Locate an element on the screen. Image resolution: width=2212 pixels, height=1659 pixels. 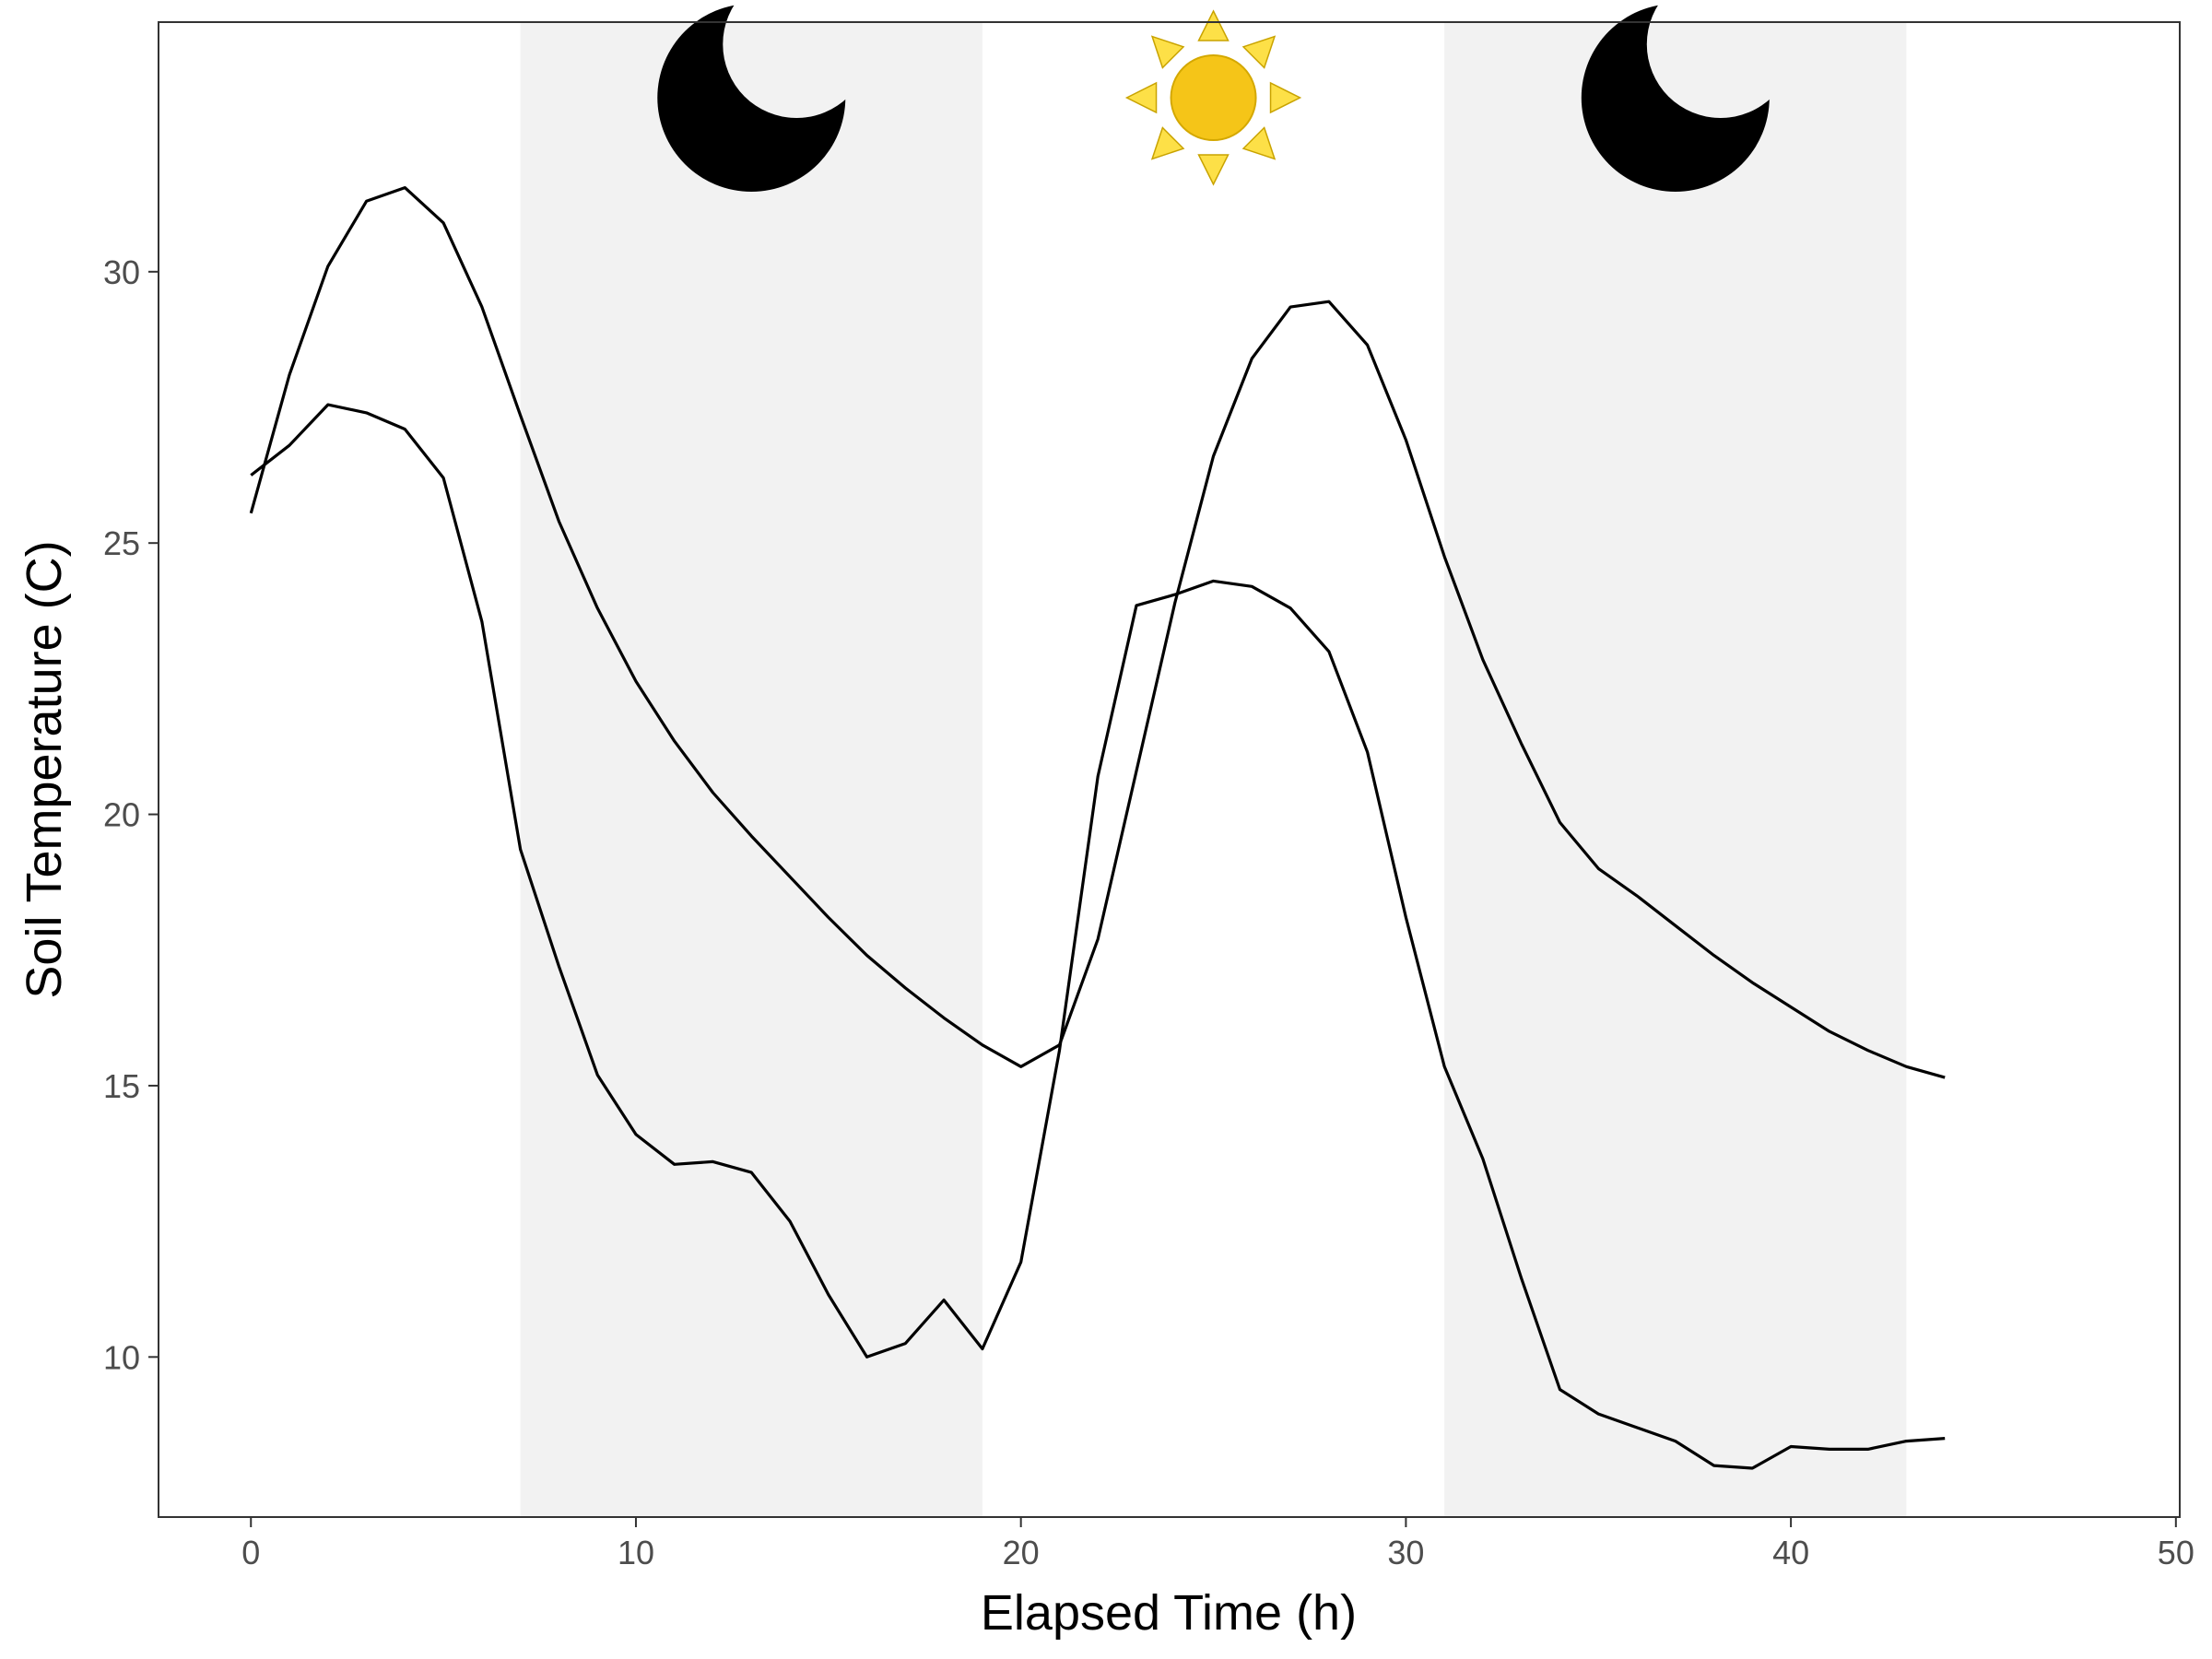
y-axis-ticks: 10 15 20 25 30 is located at coordinates (131, 814).